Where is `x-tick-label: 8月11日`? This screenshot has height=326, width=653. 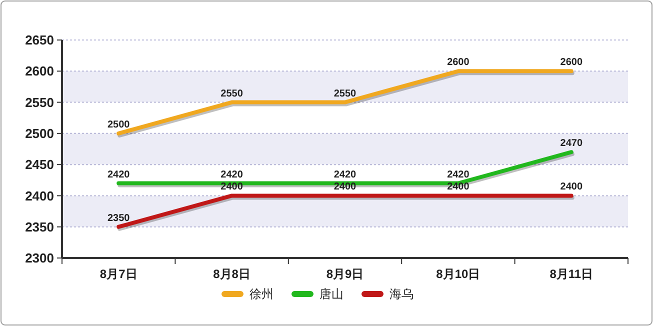
x-tick-label: 8月11日 is located at coordinates (572, 274).